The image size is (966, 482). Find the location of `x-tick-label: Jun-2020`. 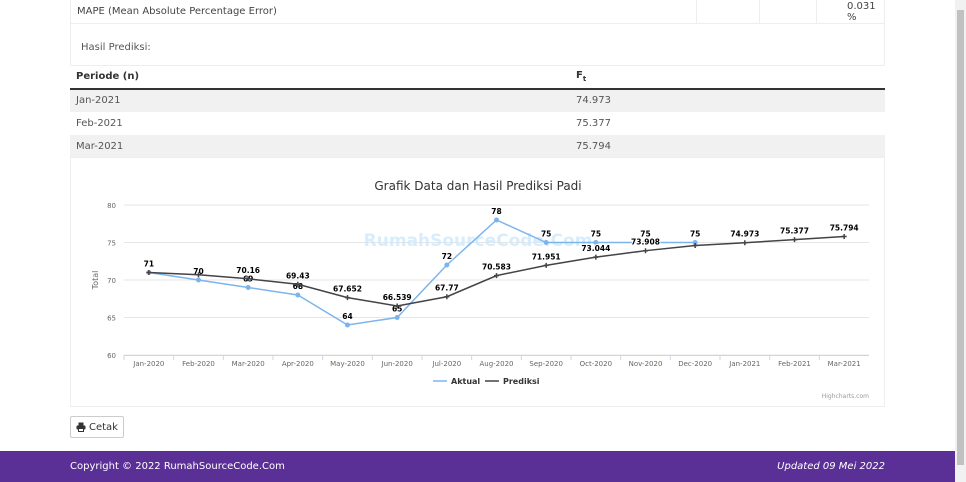

x-tick-label: Jun-2020 is located at coordinates (397, 364).